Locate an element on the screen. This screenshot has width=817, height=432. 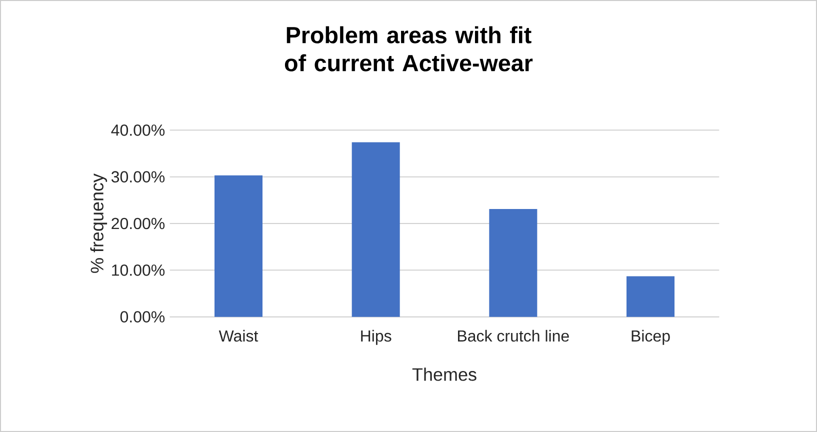
y-tick-label: 40.00% is located at coordinates (138, 130).